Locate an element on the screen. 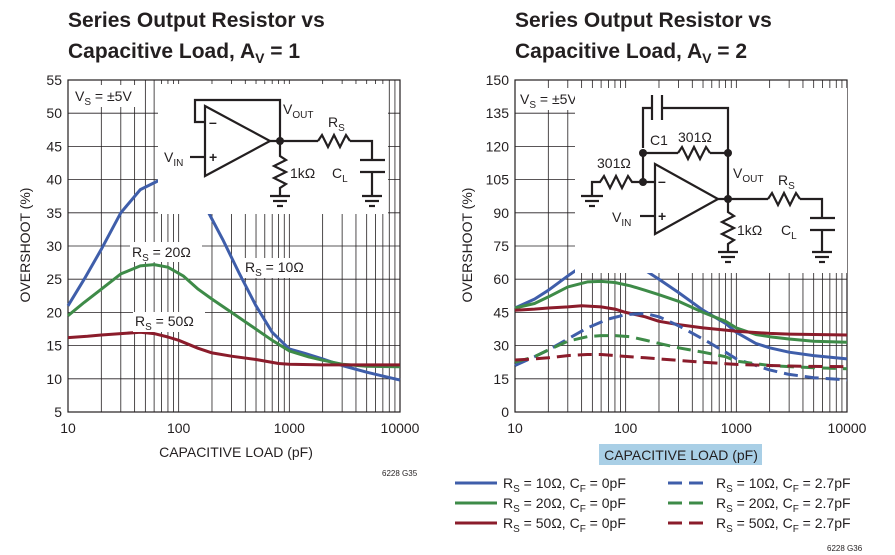 The image size is (895, 555). right-y-tick-label: 30 is located at coordinates (501, 346).